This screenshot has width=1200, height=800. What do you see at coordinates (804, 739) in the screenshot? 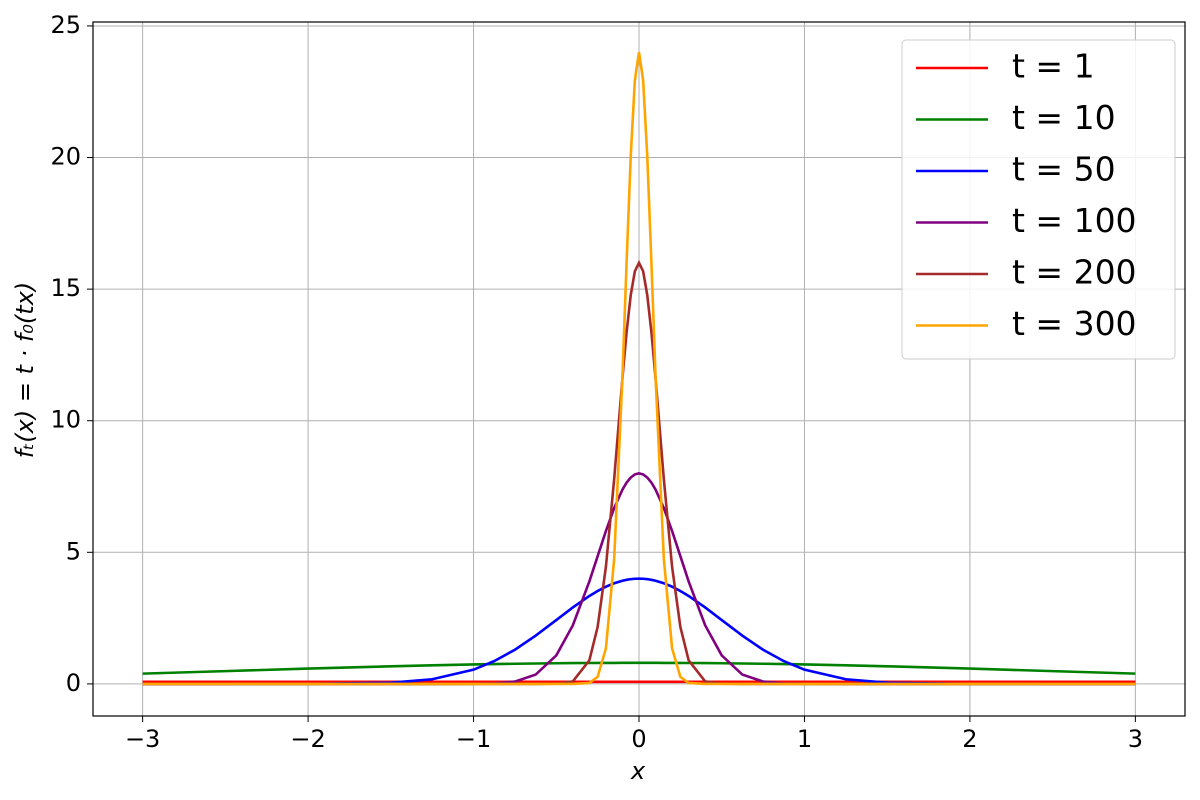
I see `x-tick-label: 1` at bounding box center [804, 739].